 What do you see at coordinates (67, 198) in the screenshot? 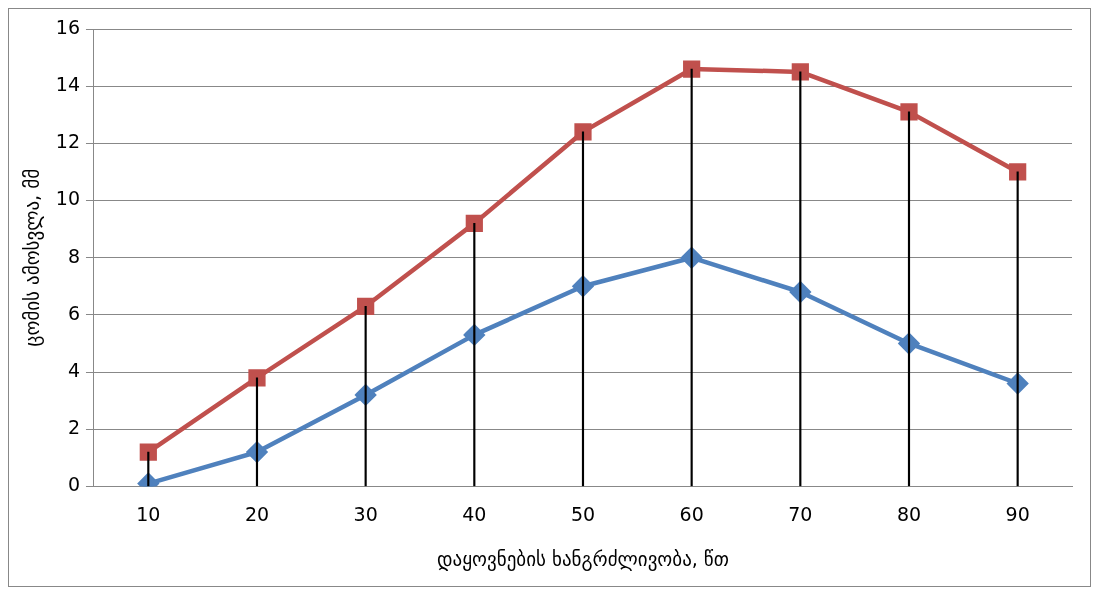
I see `y-tick-label: 10` at bounding box center [67, 198].